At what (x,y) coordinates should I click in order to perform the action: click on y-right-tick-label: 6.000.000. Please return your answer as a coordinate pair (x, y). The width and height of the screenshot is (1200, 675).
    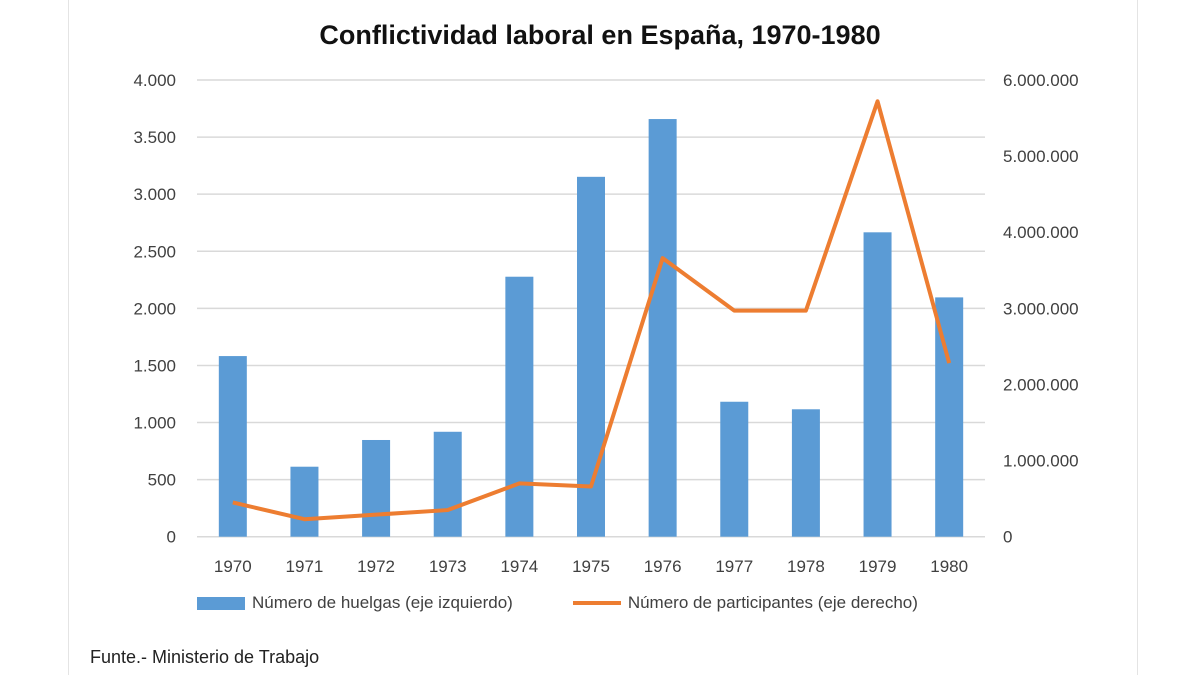
    Looking at the image, I should click on (1041, 80).